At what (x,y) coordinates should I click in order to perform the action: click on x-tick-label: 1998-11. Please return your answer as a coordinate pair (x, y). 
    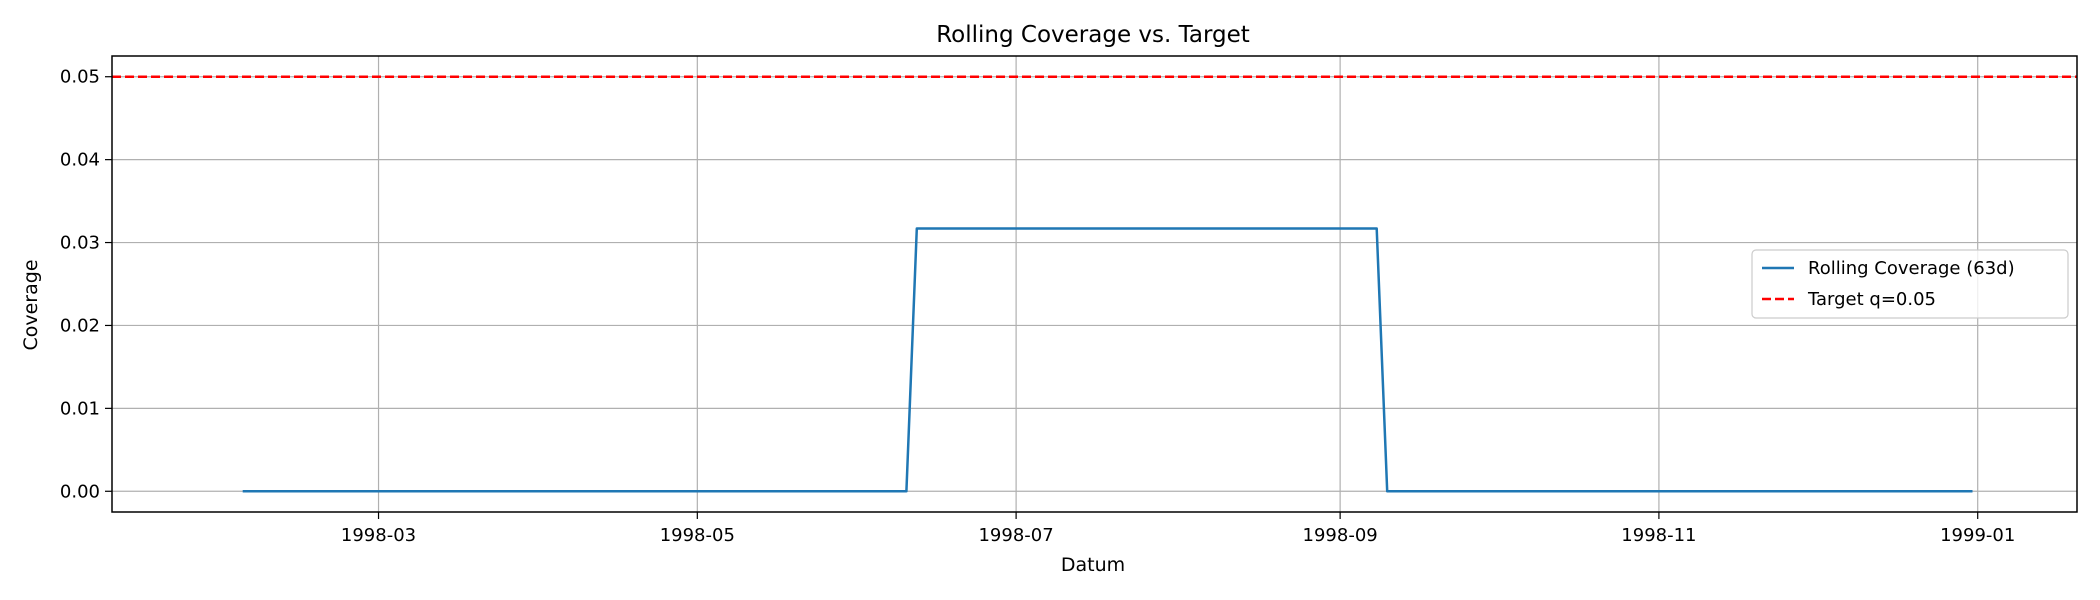
    Looking at the image, I should click on (1658, 535).